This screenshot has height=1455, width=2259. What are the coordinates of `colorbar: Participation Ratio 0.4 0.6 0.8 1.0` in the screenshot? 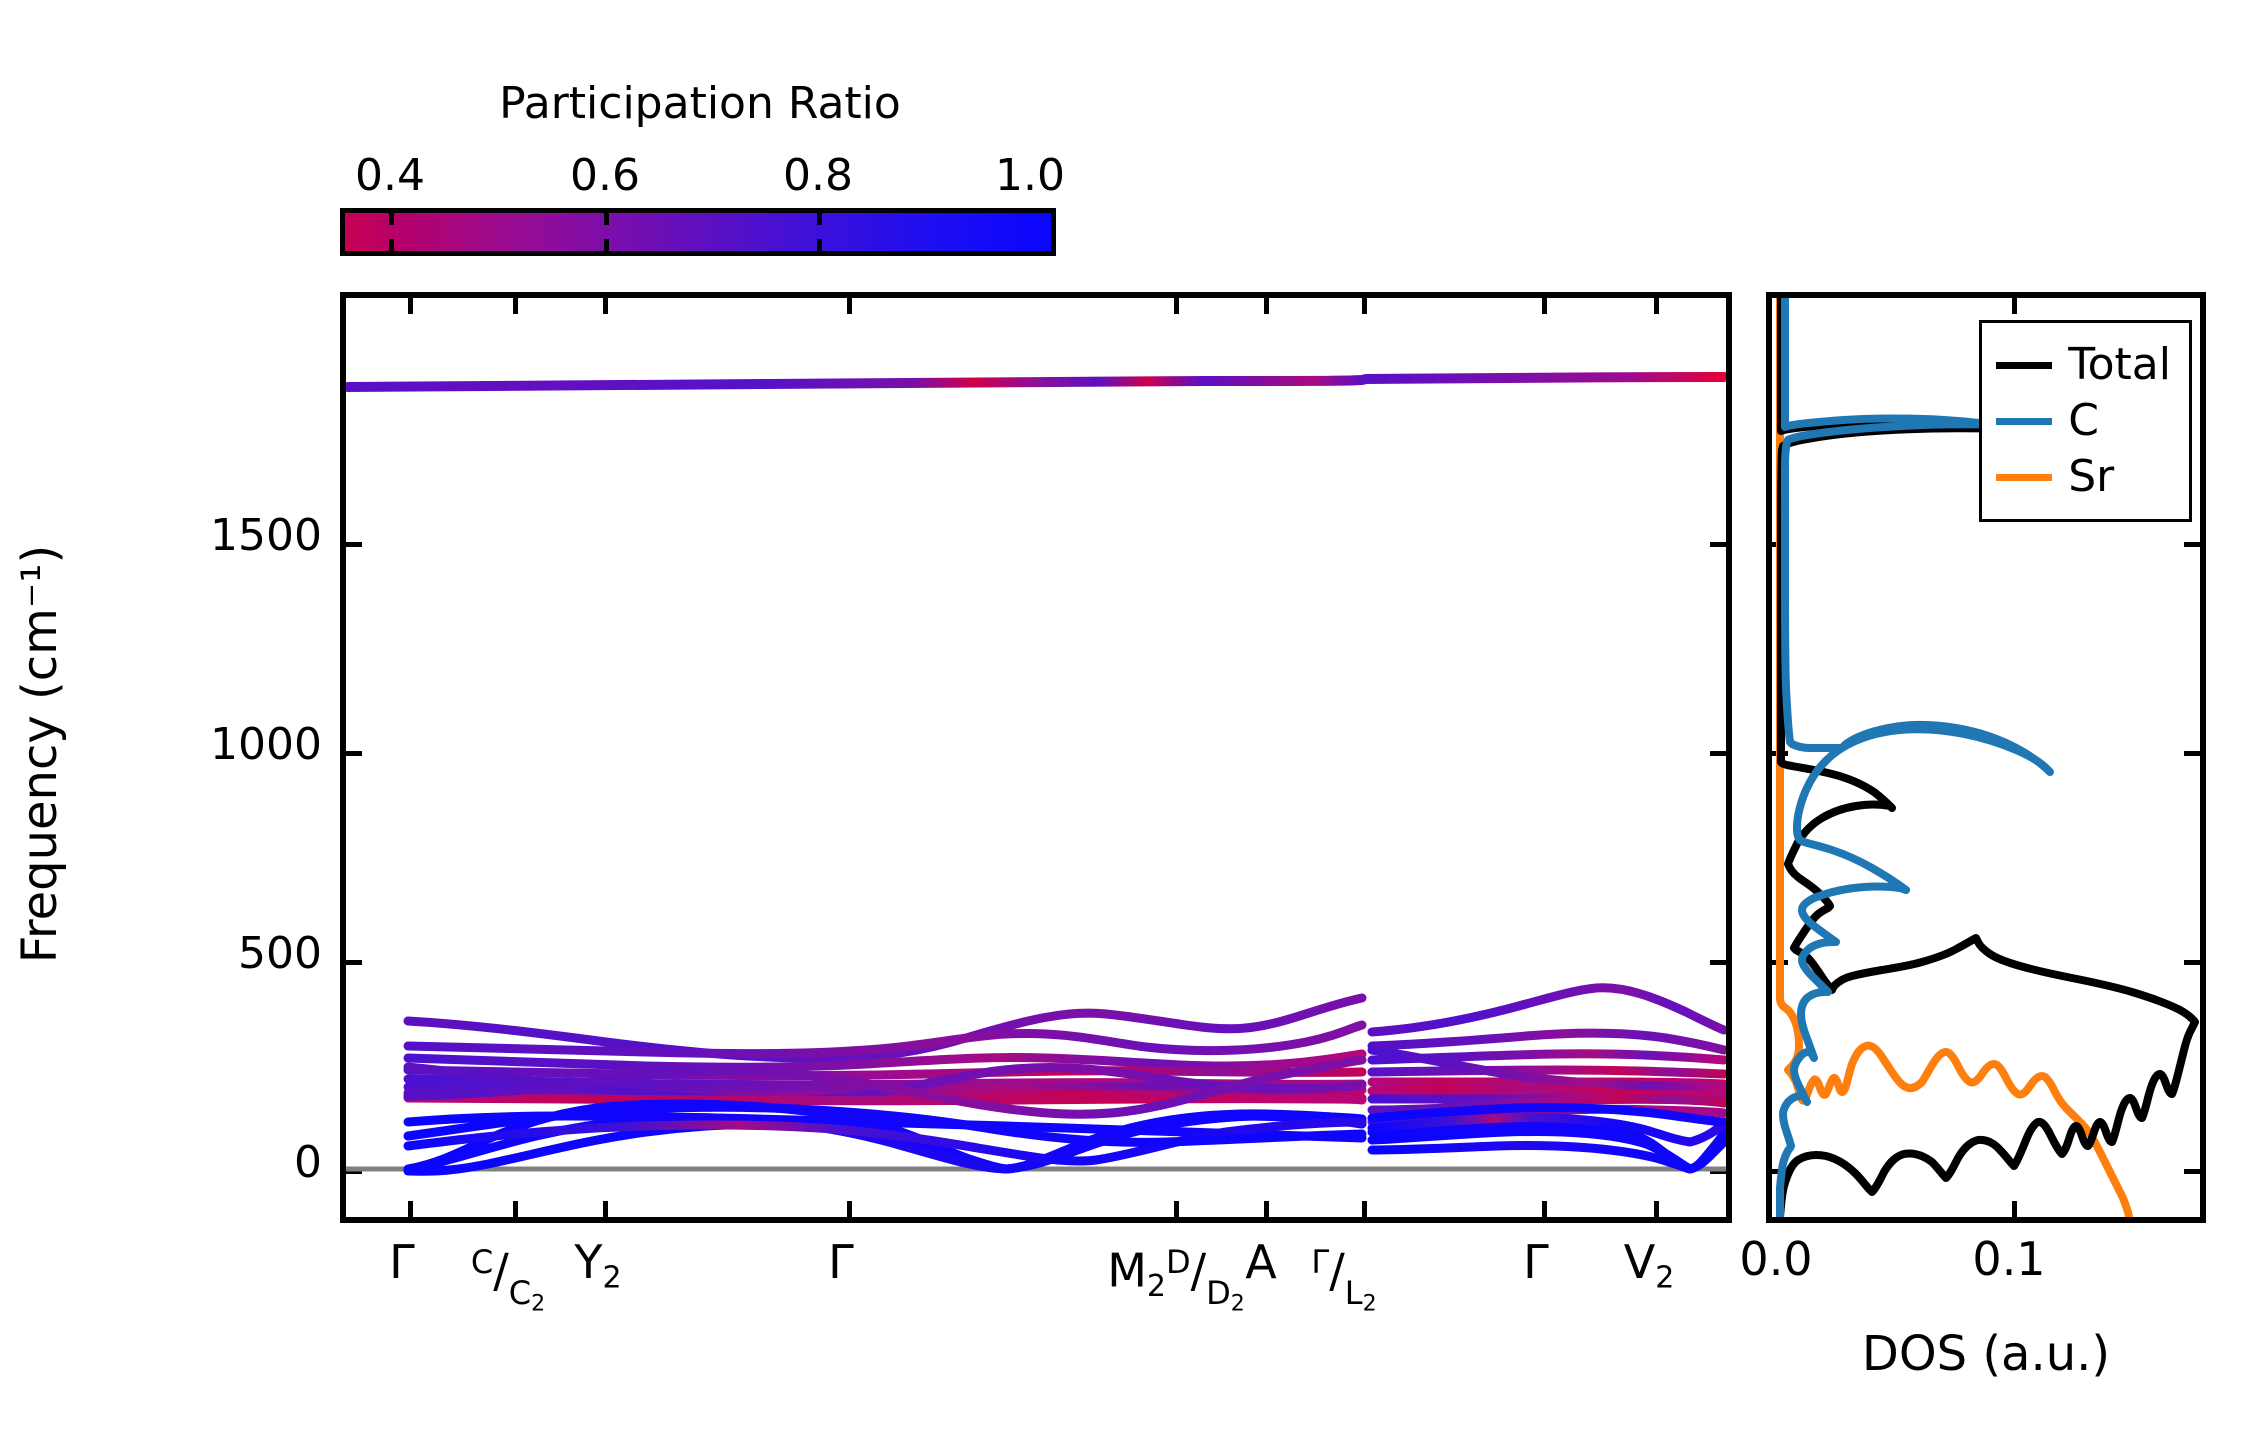 It's located at (702, 165).